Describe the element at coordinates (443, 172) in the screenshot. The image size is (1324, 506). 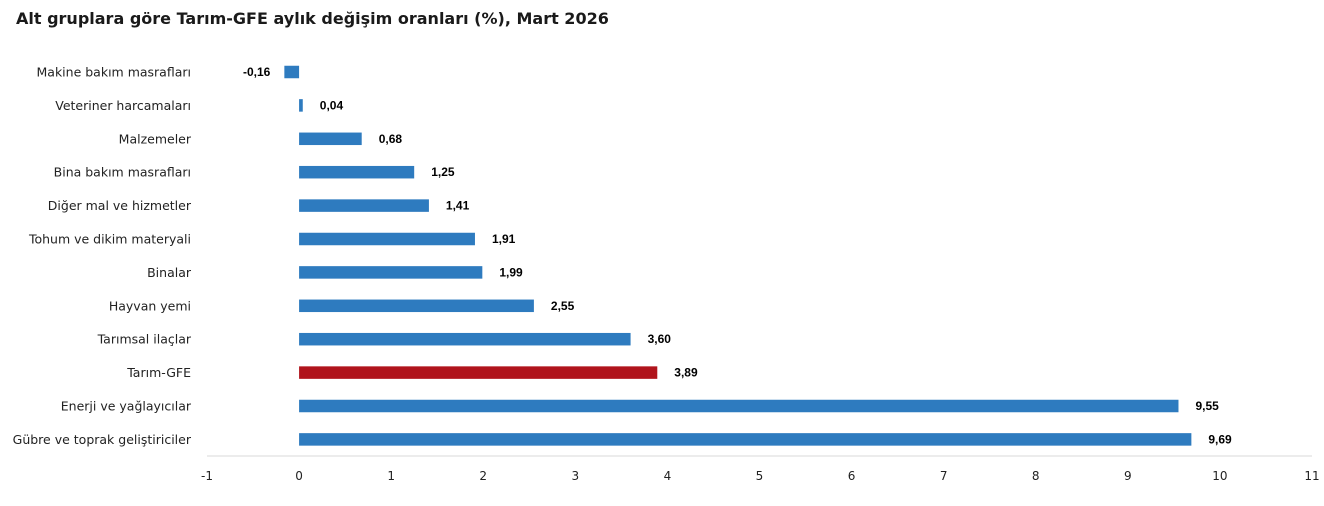
I see `value-label: 1,25` at that location.